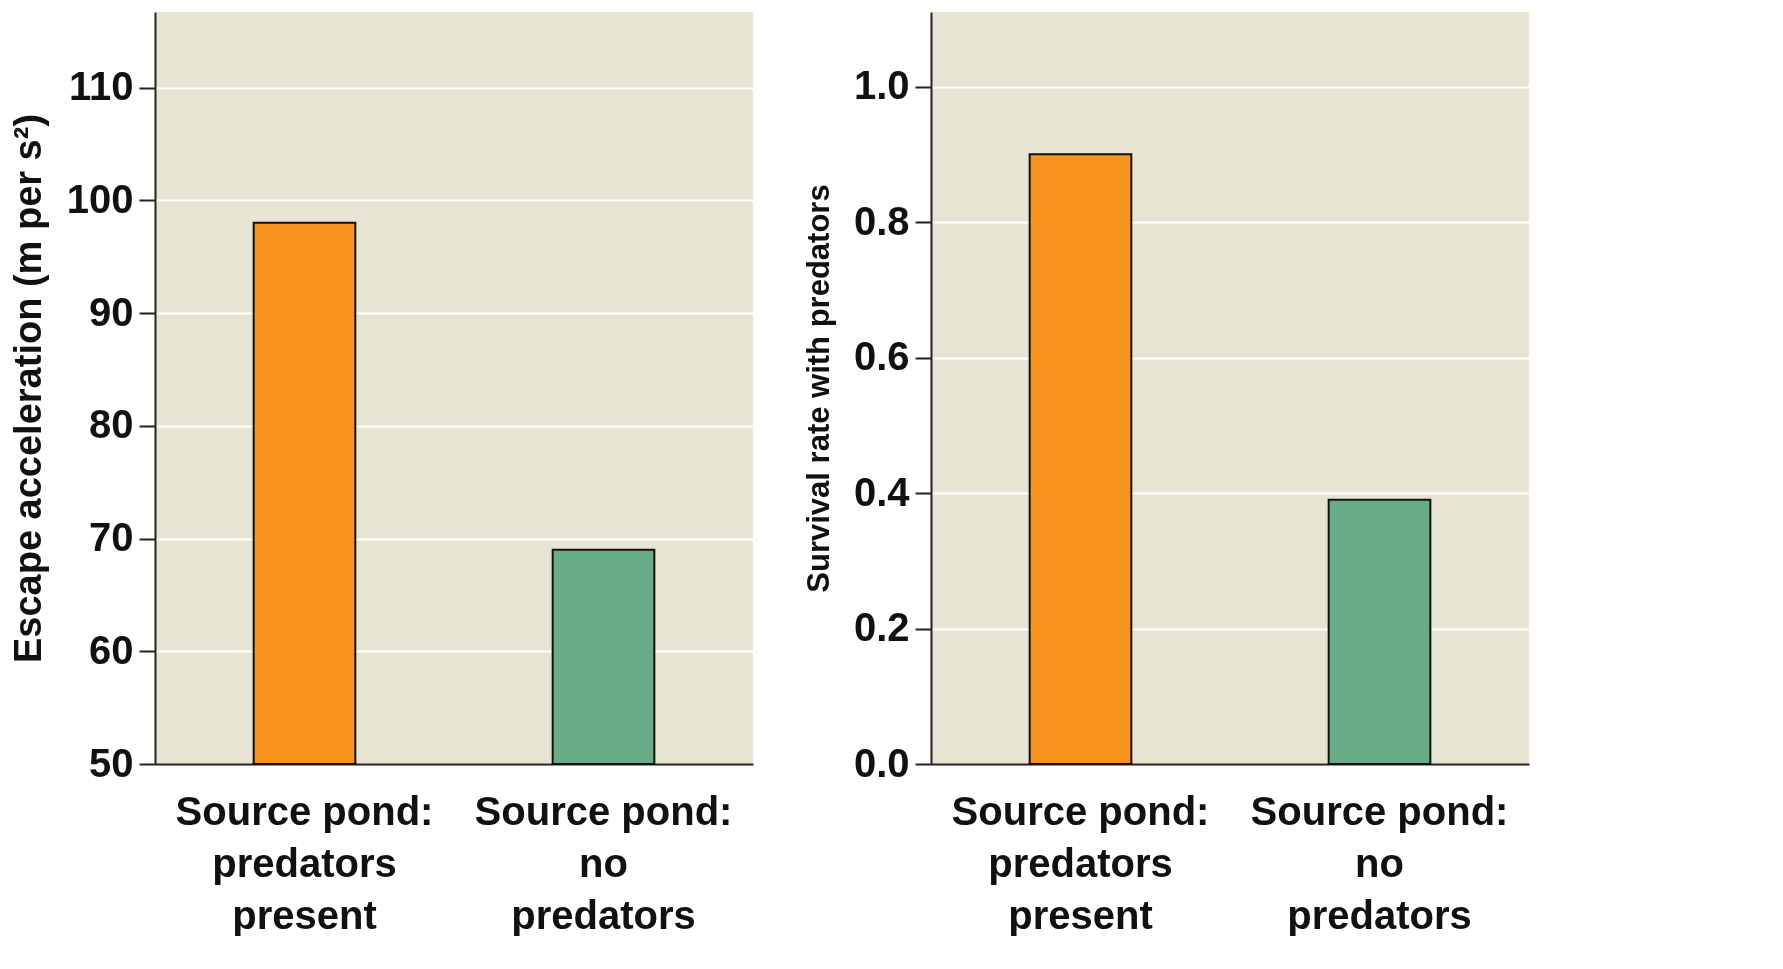  Describe the element at coordinates (100, 198) in the screenshot. I see `y-tick-label: 100` at that location.